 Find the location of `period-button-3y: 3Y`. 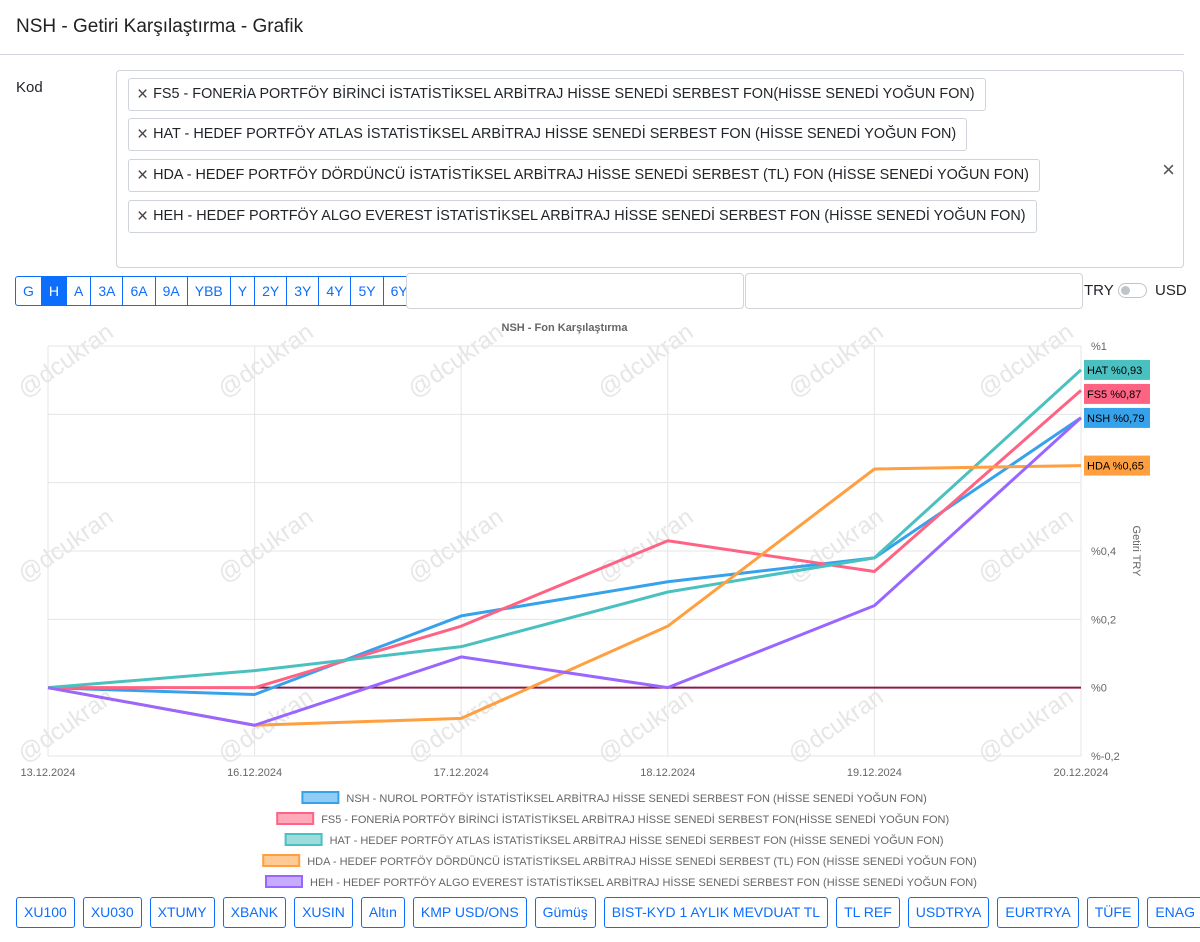

period-button-3y: 3Y is located at coordinates (303, 291).